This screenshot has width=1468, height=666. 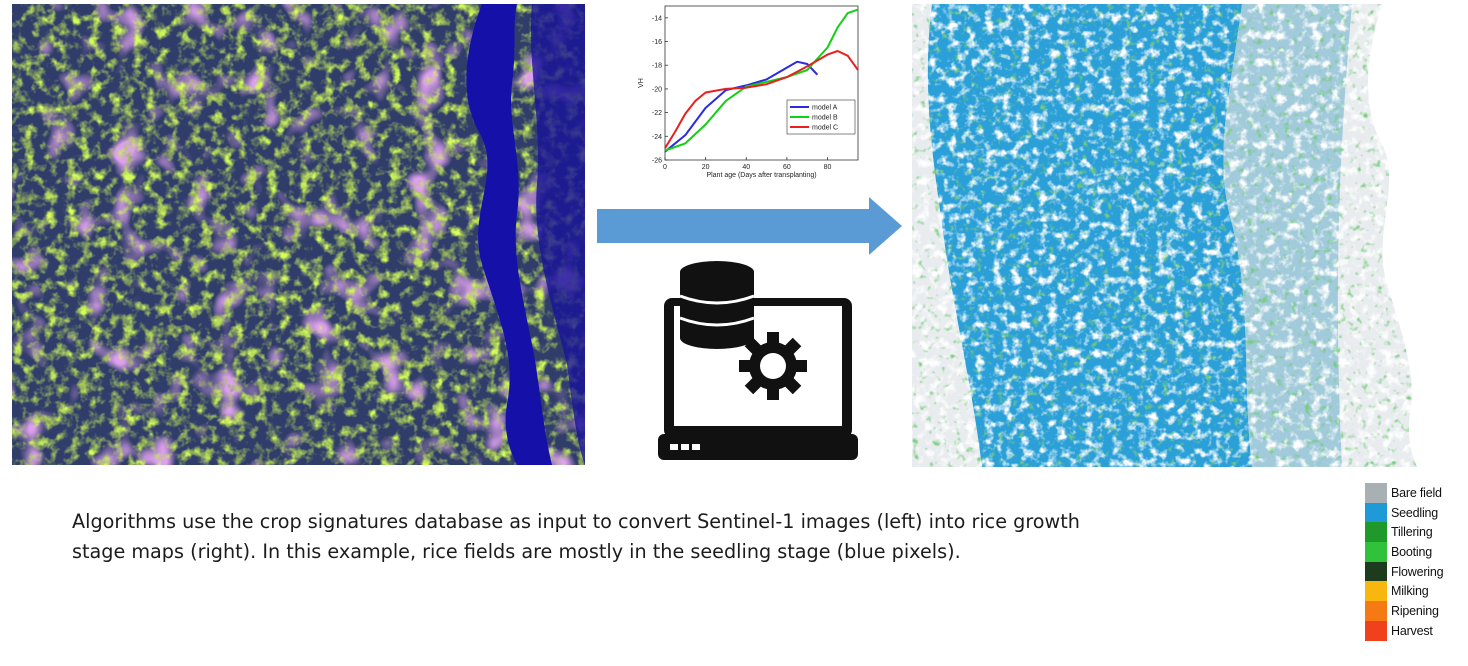 What do you see at coordinates (657, 18) in the screenshot?
I see `y-tick-label: -14` at bounding box center [657, 18].